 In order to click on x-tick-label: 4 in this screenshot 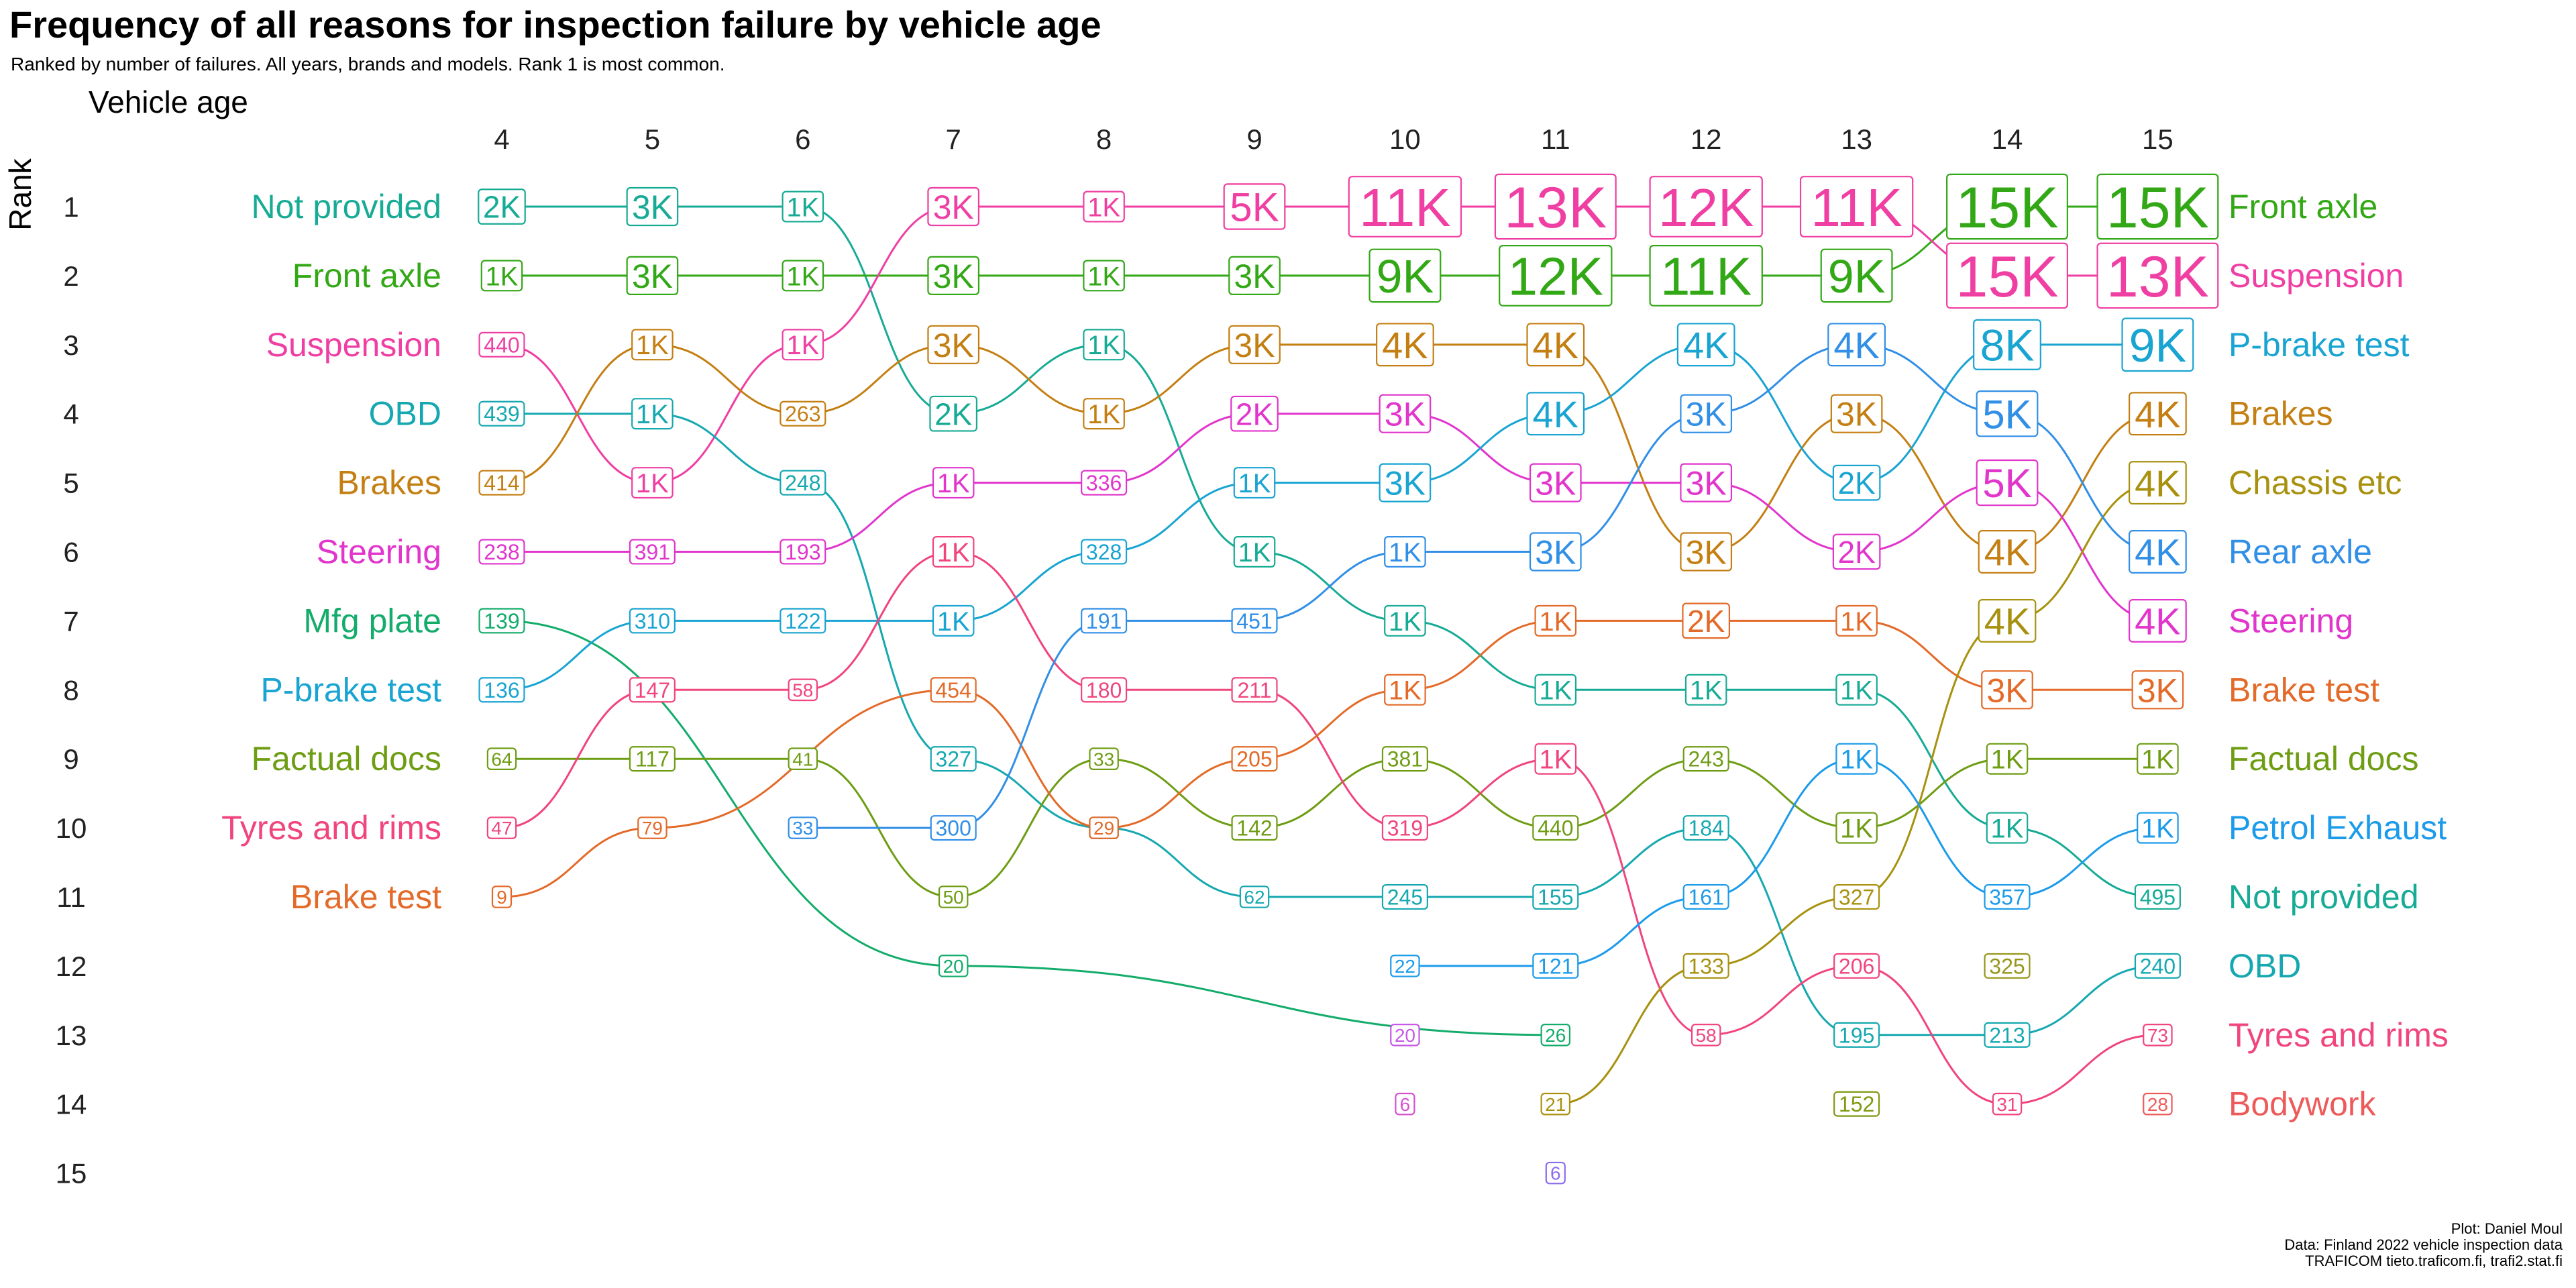, I will do `click(501, 139)`.